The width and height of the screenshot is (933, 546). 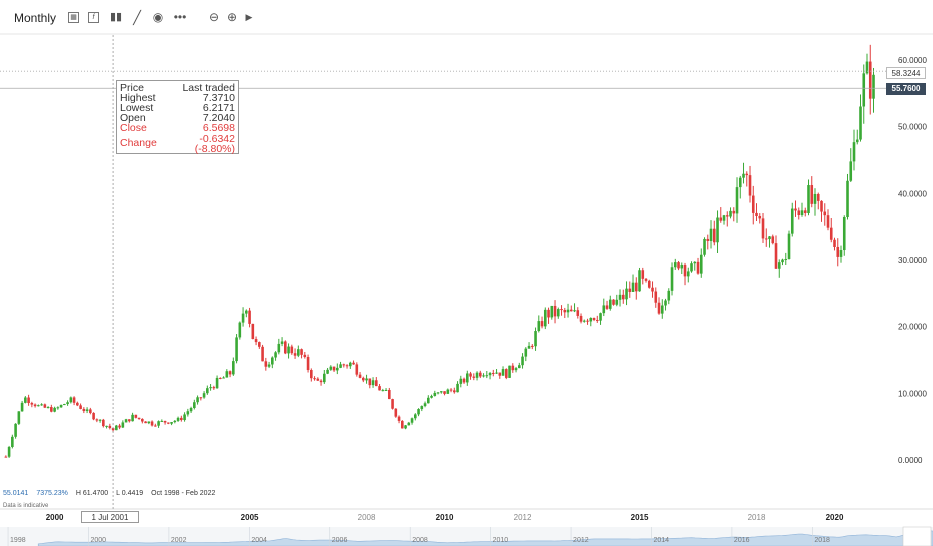 I want to click on navigator-tick-label: 2008, so click(x=420, y=540).